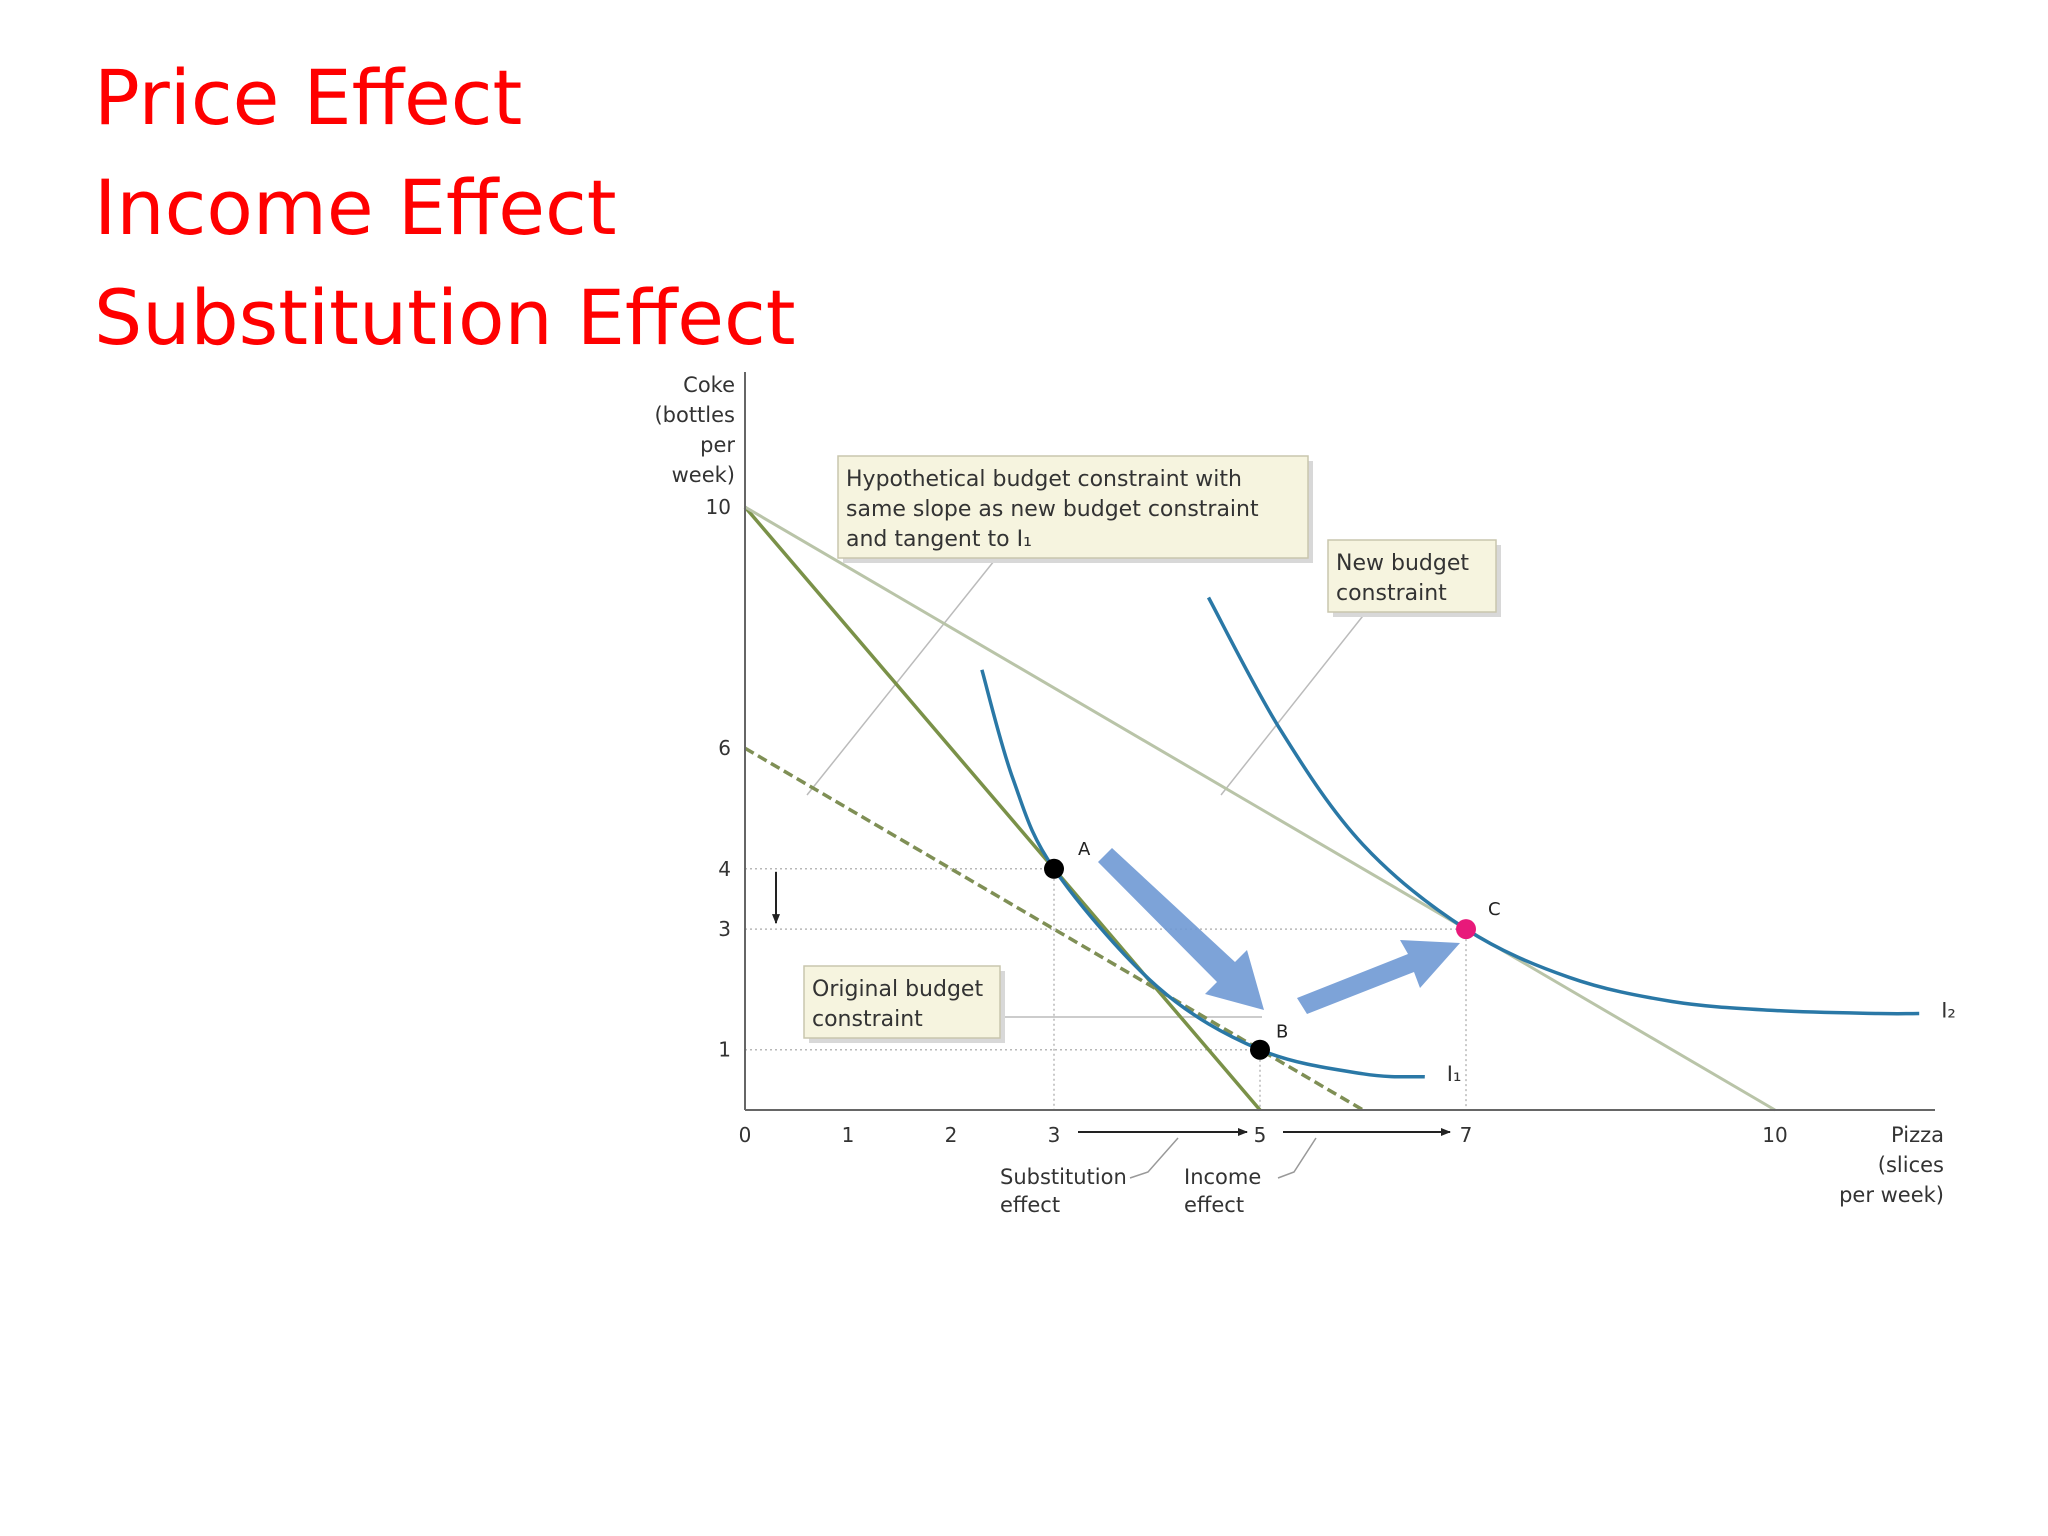 The width and height of the screenshot is (2048, 1536). What do you see at coordinates (1948, 1011) in the screenshot?
I see `indifference-curve-label-2: I₂` at bounding box center [1948, 1011].